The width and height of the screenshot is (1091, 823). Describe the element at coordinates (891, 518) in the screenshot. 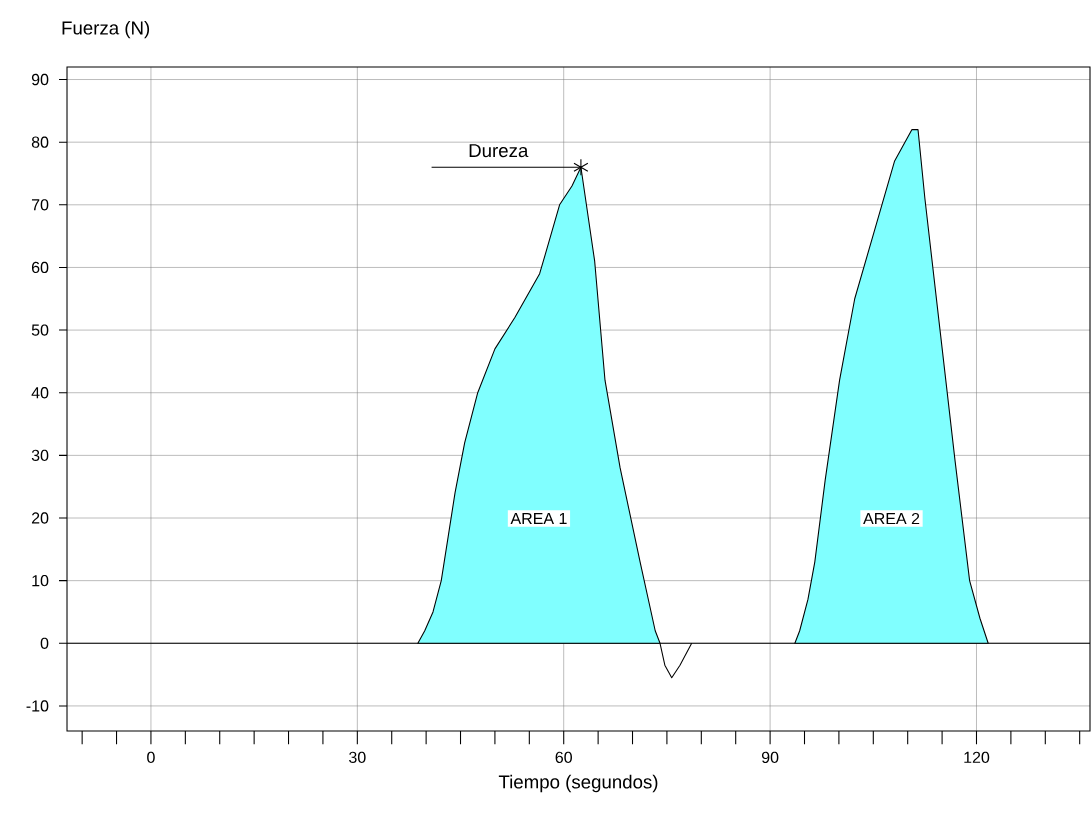

I see `annotation: AREA 2` at that location.